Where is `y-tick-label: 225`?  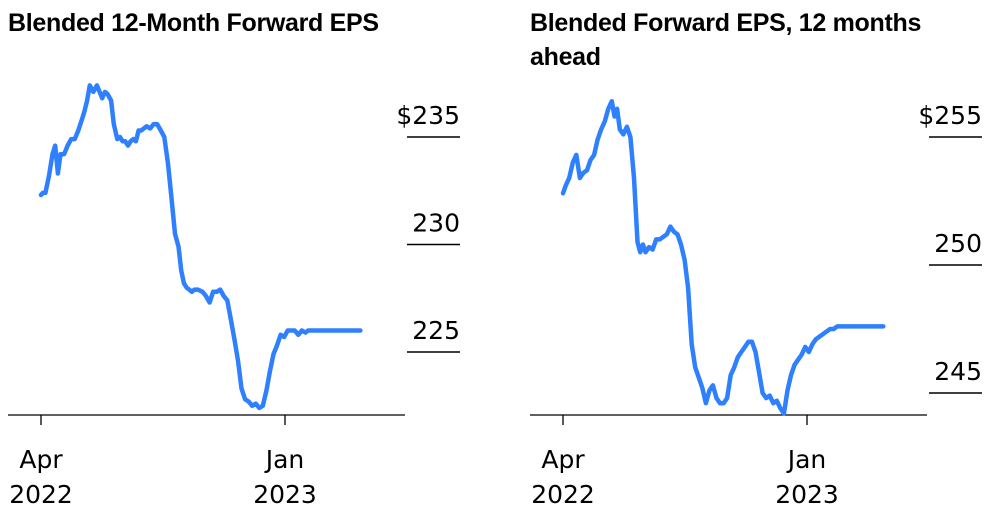
y-tick-label: 225 is located at coordinates (436, 330).